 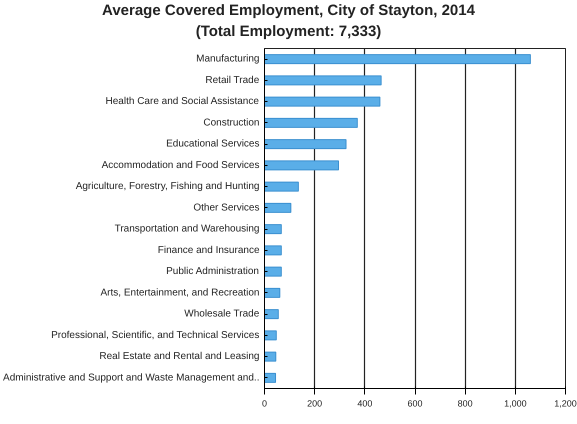 What do you see at coordinates (515, 403) in the screenshot?
I see `x-tick-label: 1,000` at bounding box center [515, 403].